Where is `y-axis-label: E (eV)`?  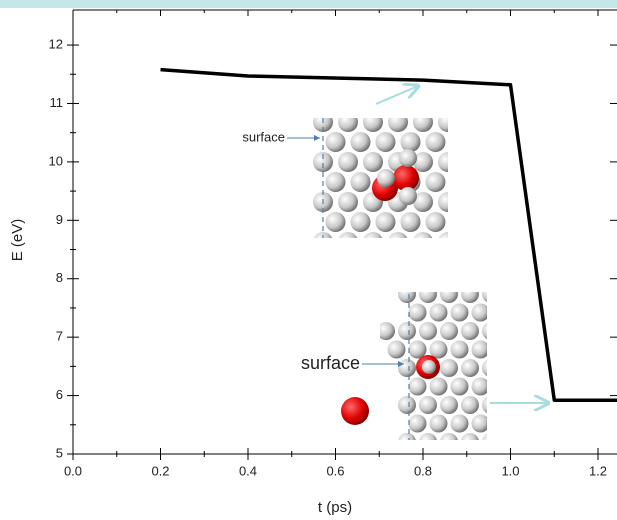 y-axis-label: E (eV) is located at coordinates (17, 240).